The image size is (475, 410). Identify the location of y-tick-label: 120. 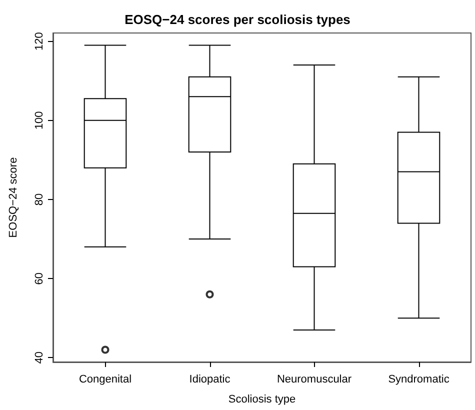
(40, 41).